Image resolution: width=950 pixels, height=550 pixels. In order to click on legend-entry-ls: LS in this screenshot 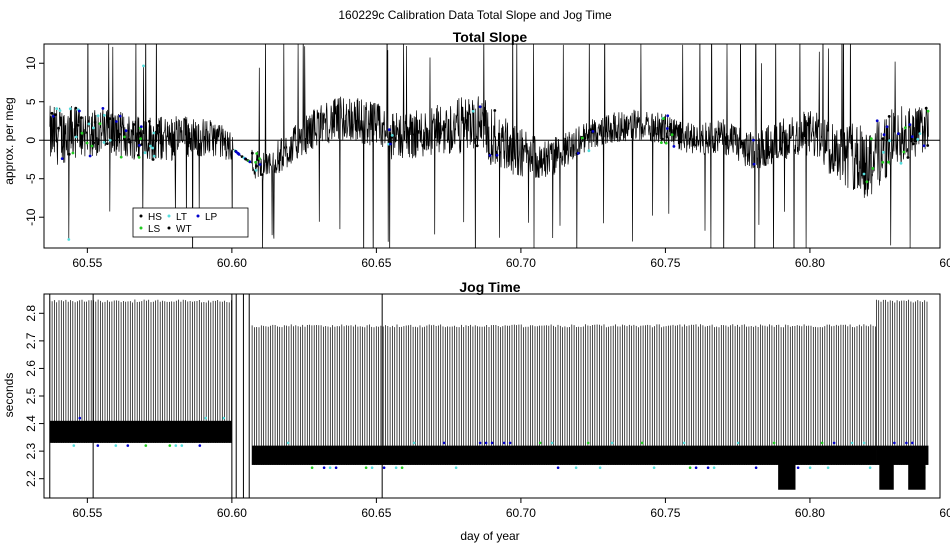, I will do `click(150, 229)`.